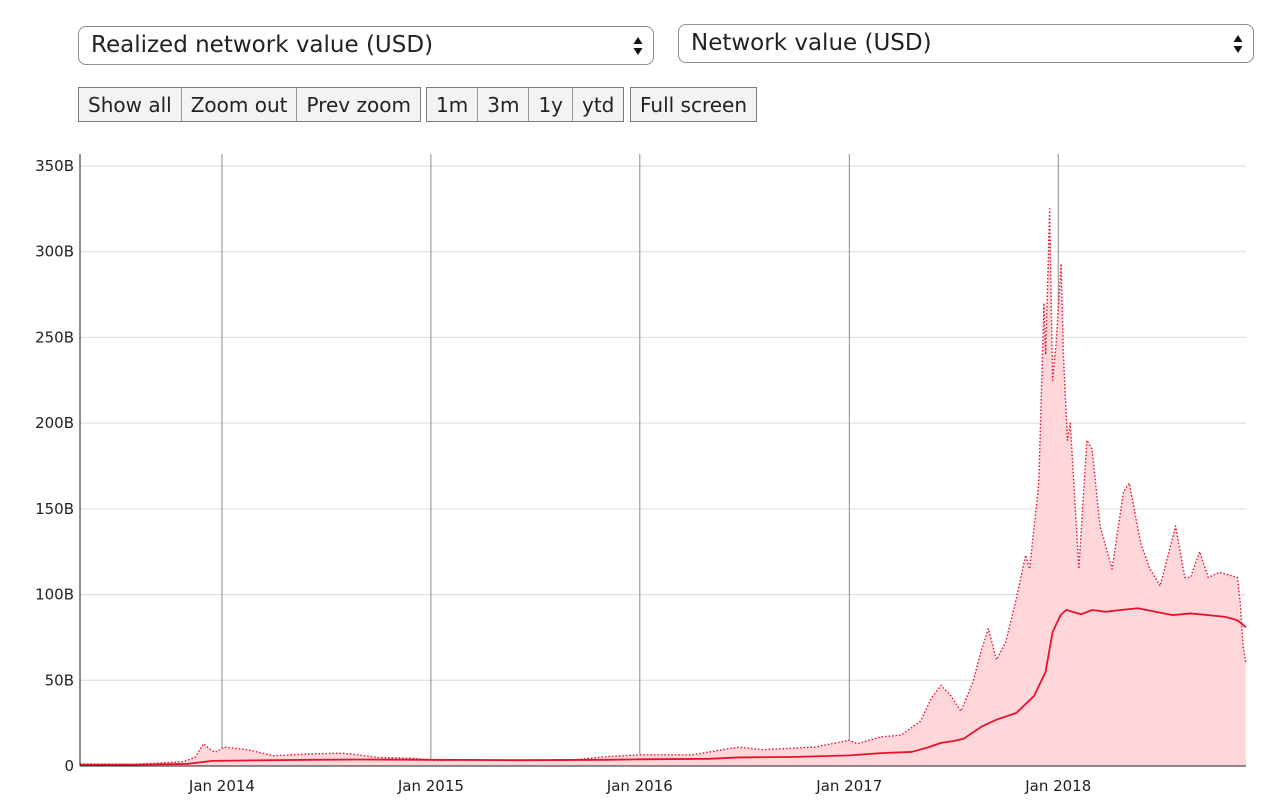 This screenshot has width=1268, height=802. I want to click on x-tick-label: Jan 2016, so click(639, 786).